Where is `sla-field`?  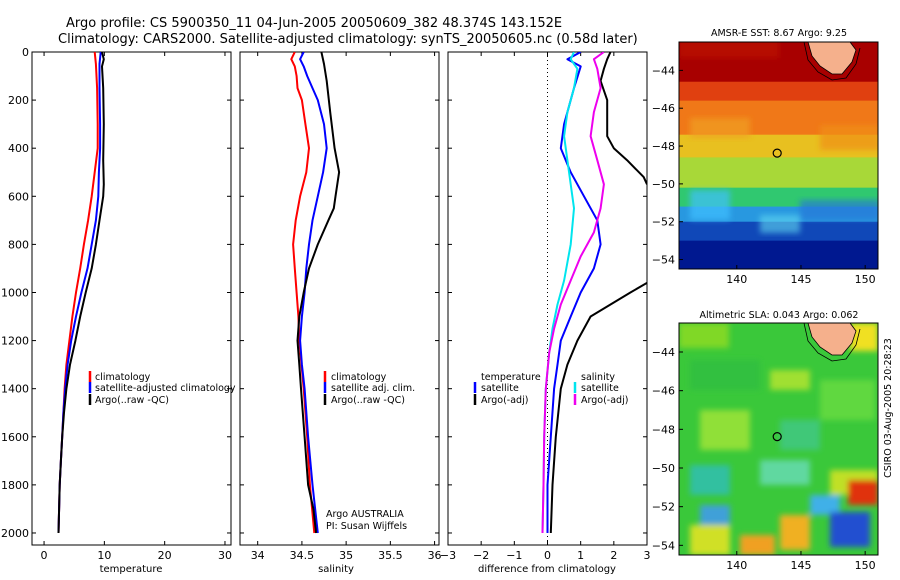 sla-field is located at coordinates (778, 439).